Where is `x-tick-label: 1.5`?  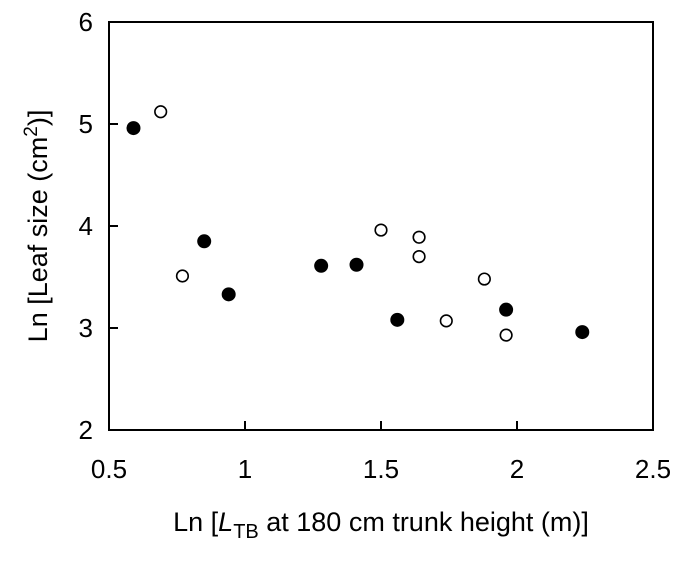
x-tick-label: 1.5 is located at coordinates (381, 469).